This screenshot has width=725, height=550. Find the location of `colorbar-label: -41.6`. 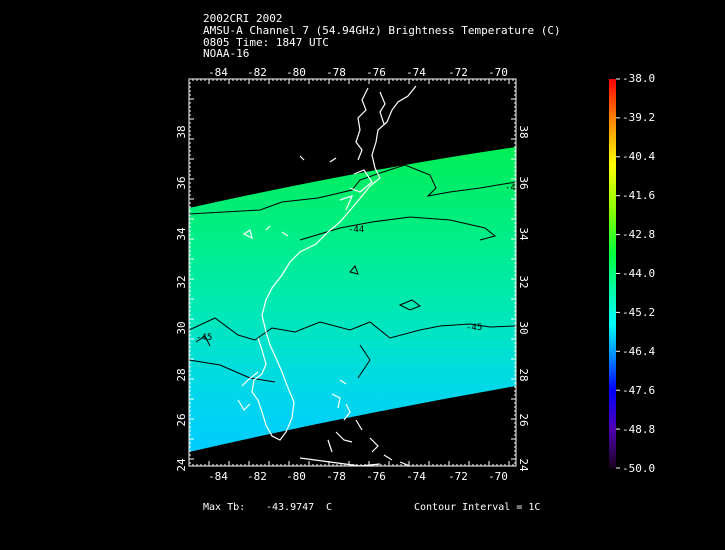

colorbar-label: -41.6 is located at coordinates (638, 195).